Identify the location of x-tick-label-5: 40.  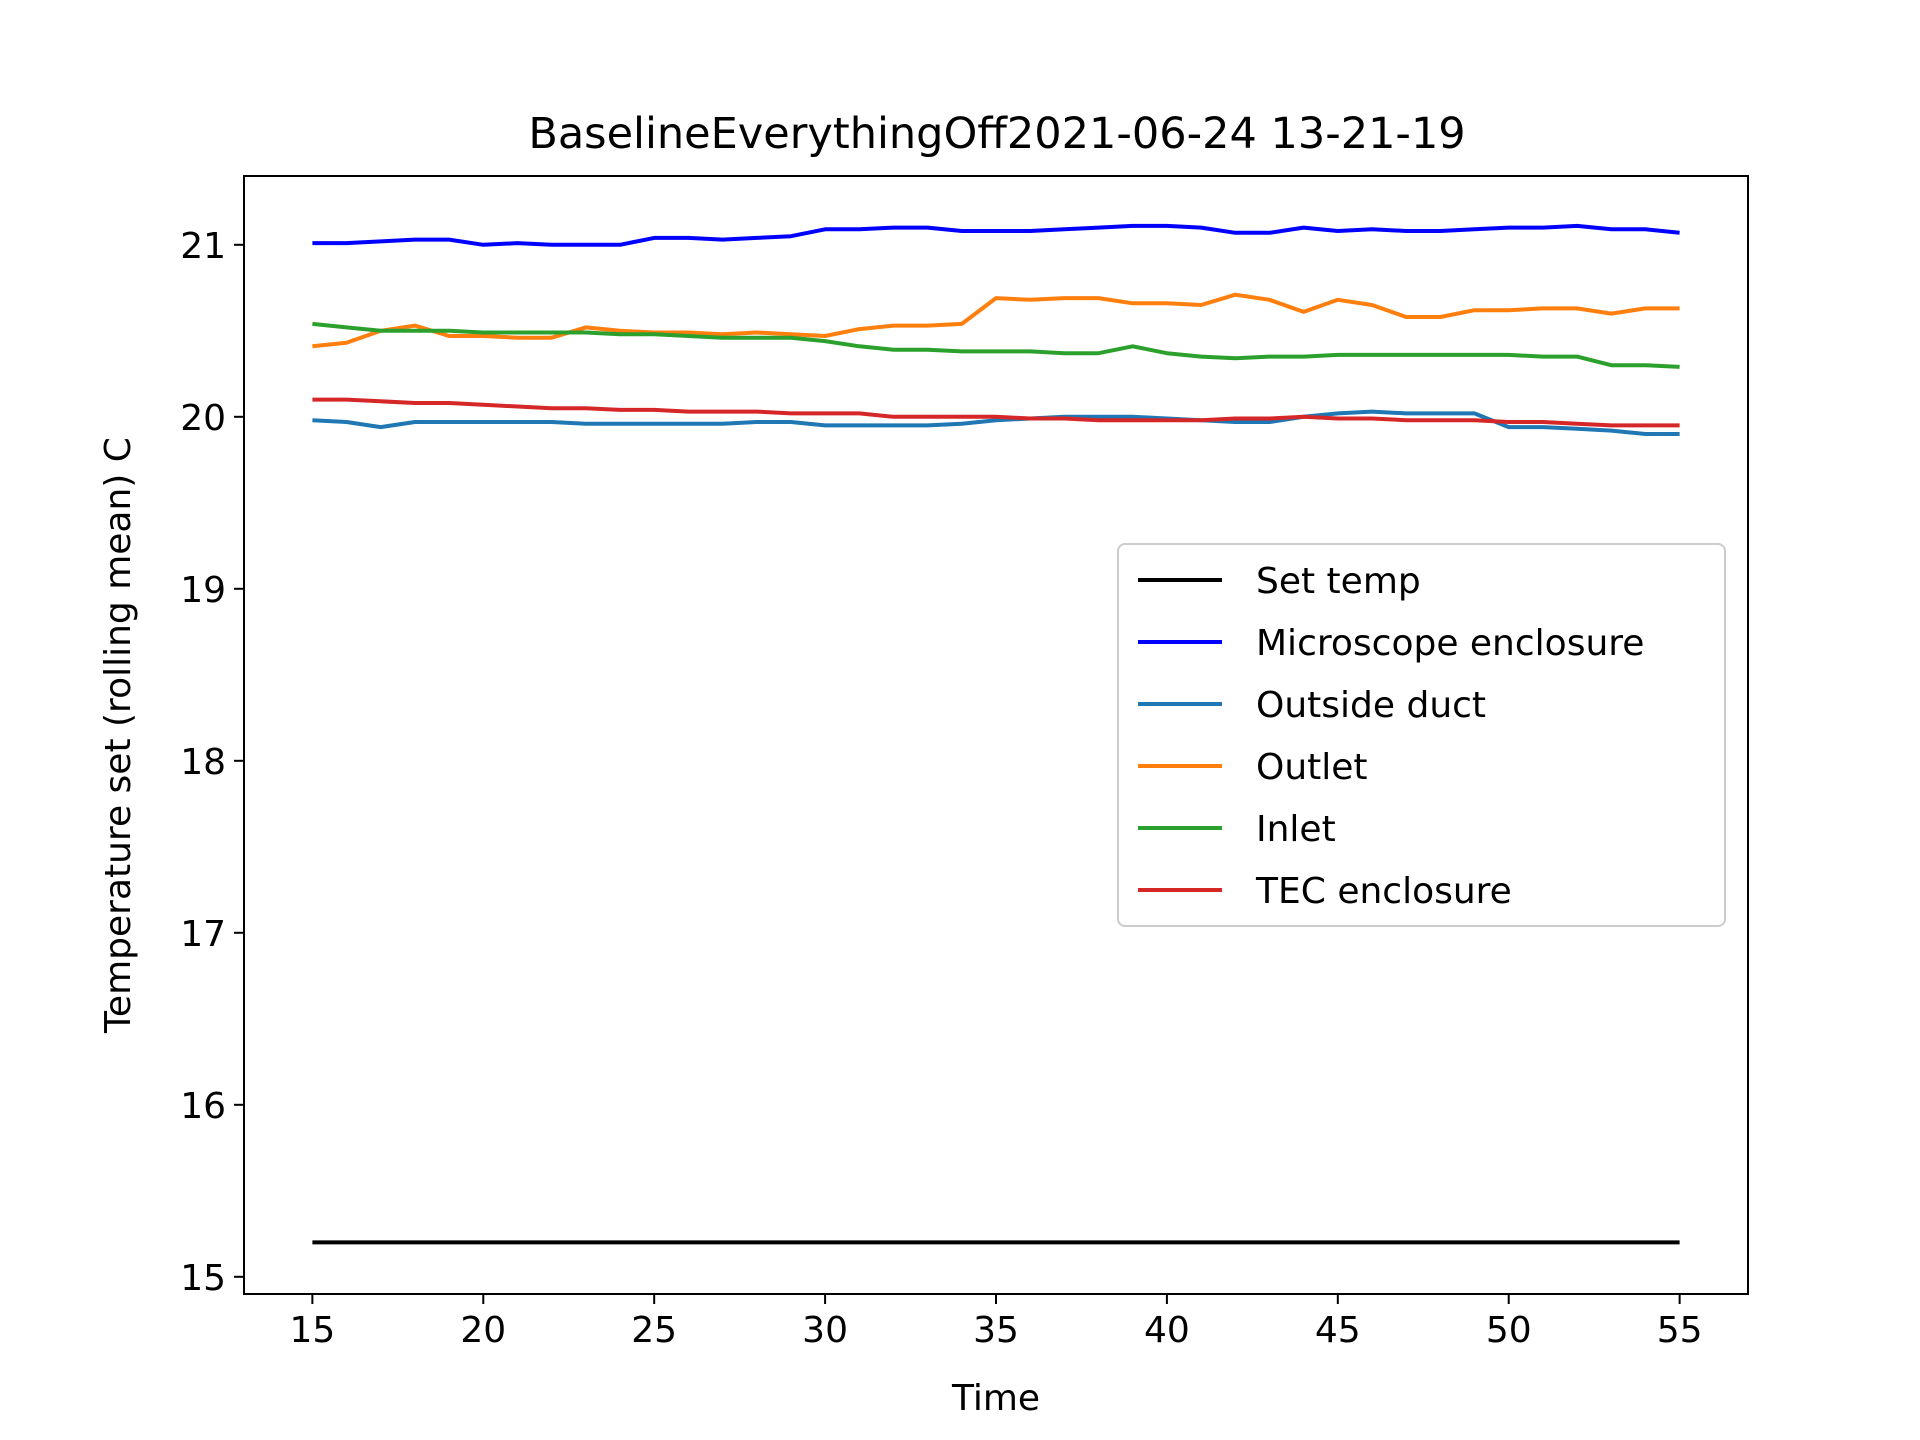
(1167, 1330).